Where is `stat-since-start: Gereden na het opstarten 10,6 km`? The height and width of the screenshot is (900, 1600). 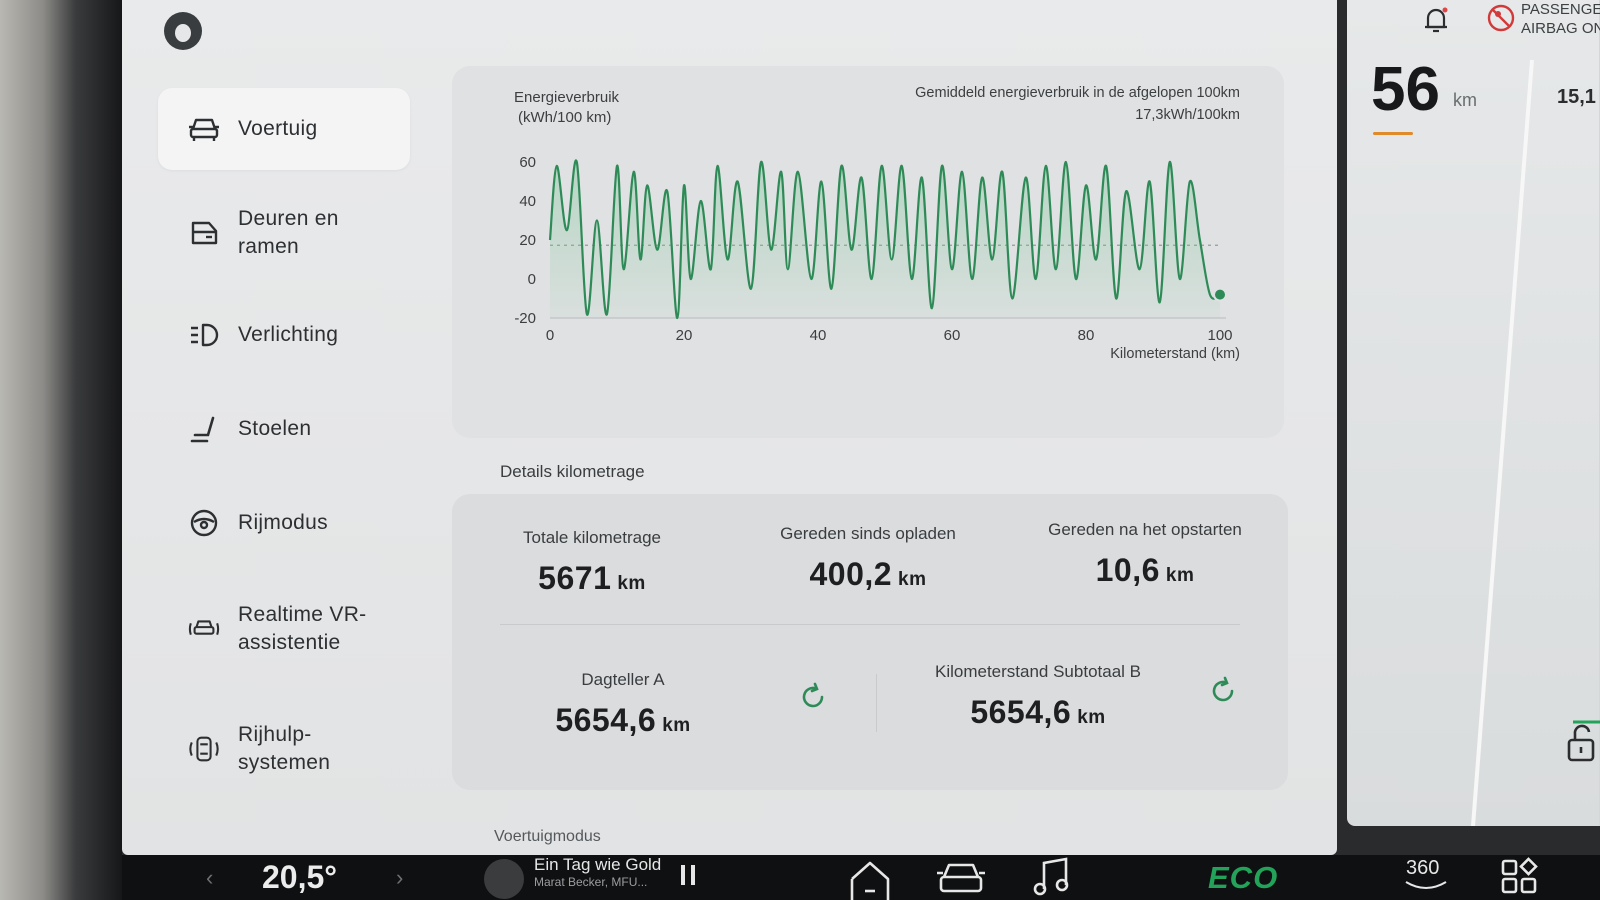
stat-since-start: Gereden na het opstarten 10,6 km is located at coordinates (1145, 554).